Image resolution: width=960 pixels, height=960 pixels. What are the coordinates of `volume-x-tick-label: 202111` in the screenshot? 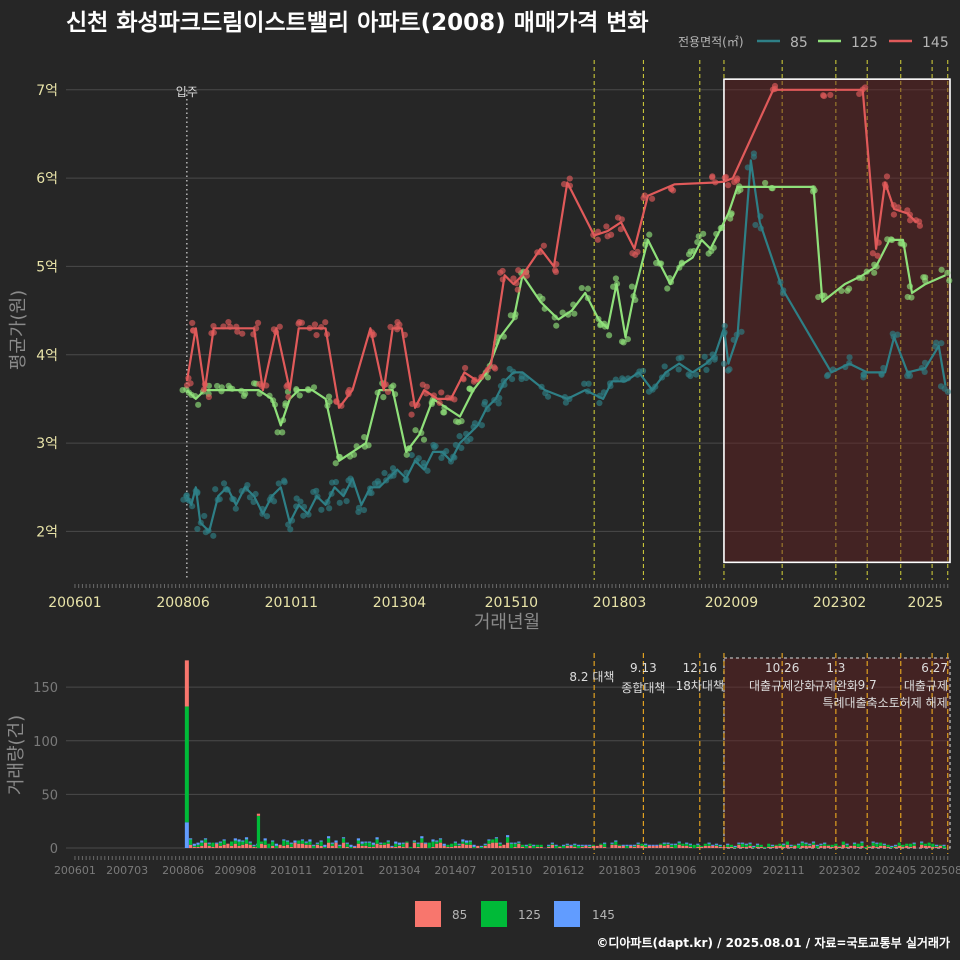 It's located at (784, 870).